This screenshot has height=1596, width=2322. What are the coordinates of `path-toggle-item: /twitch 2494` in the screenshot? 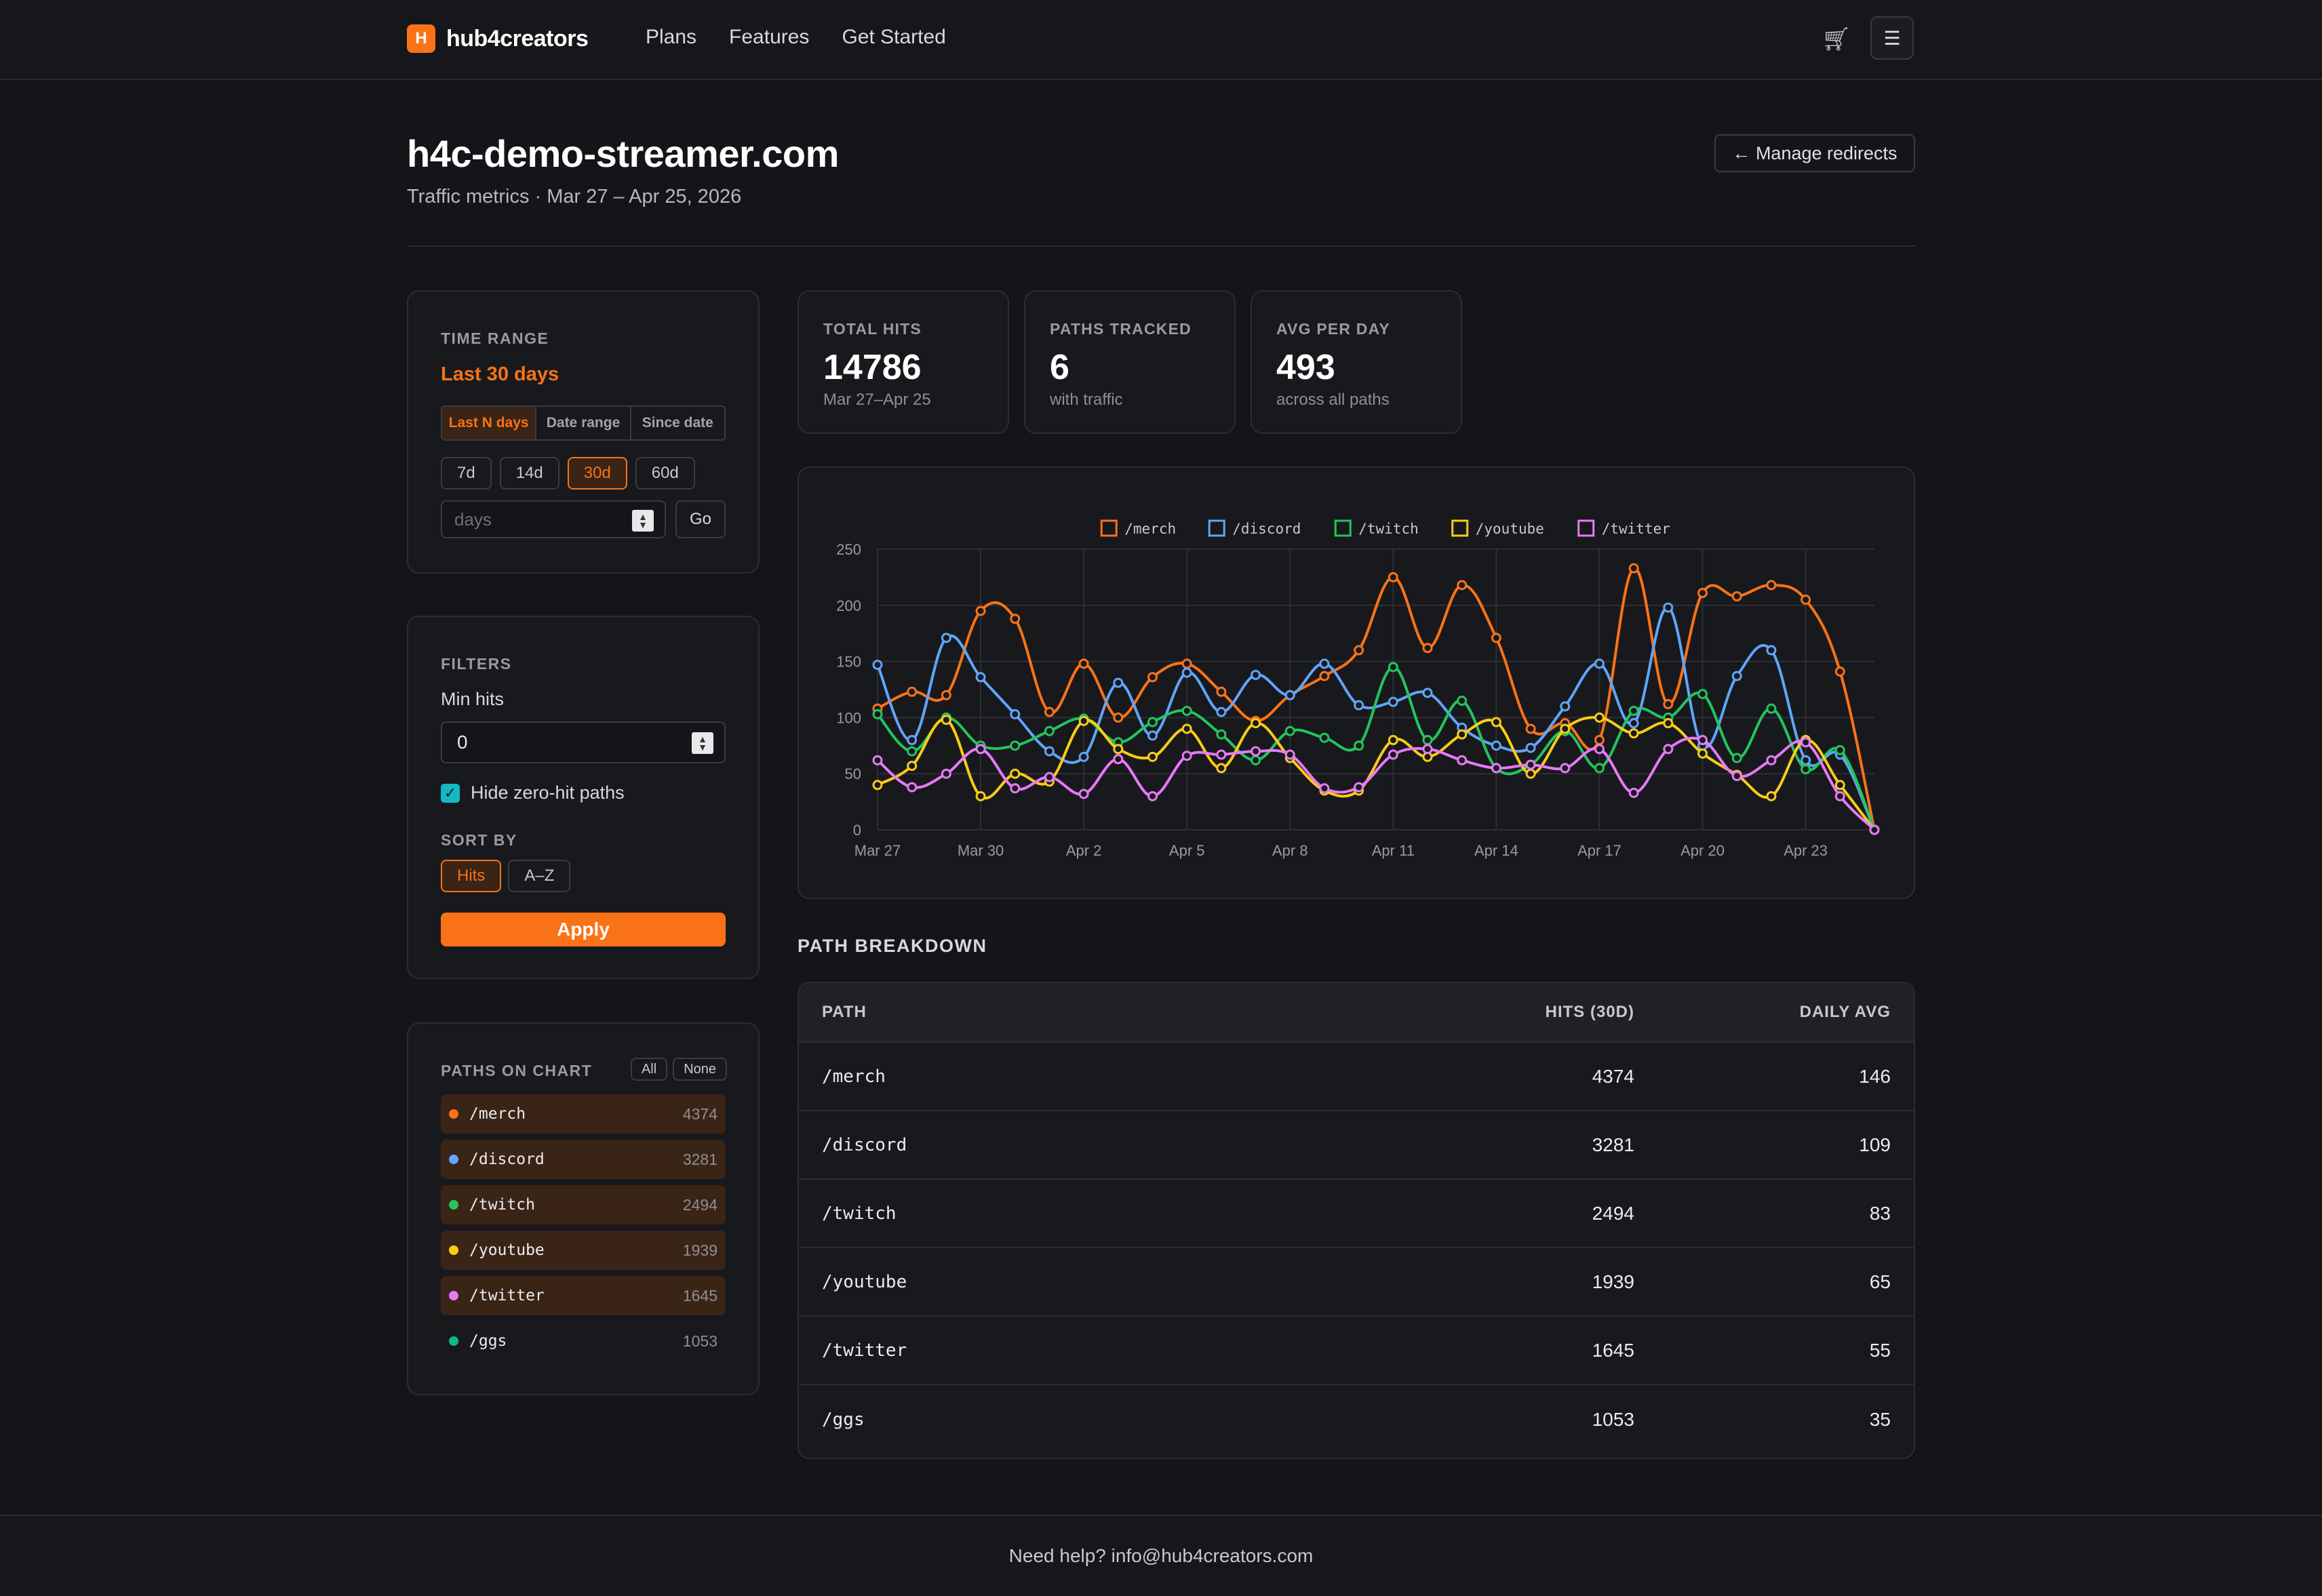 It's located at (583, 1204).